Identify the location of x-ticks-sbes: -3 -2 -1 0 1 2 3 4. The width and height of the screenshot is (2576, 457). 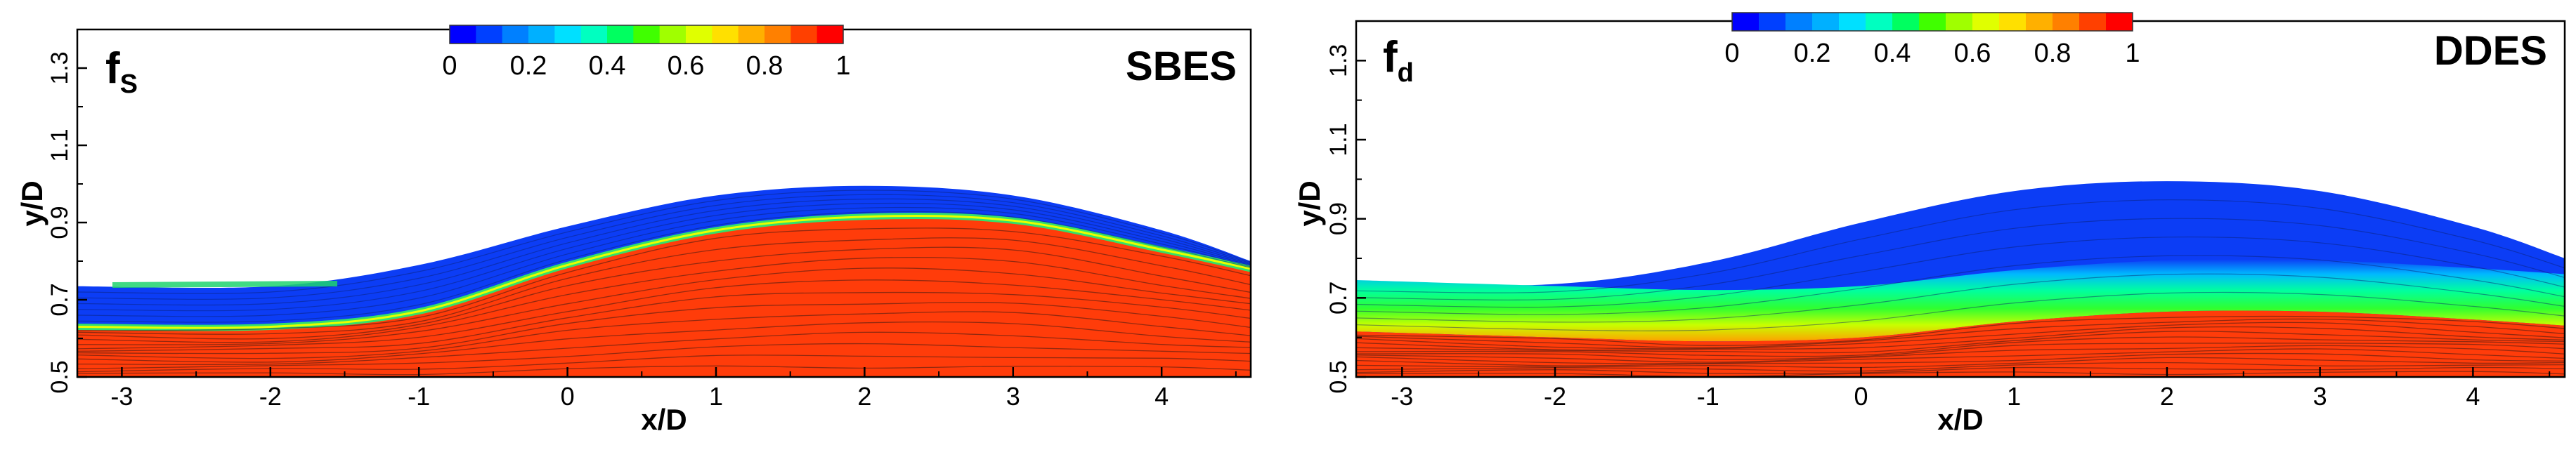
(673, 389).